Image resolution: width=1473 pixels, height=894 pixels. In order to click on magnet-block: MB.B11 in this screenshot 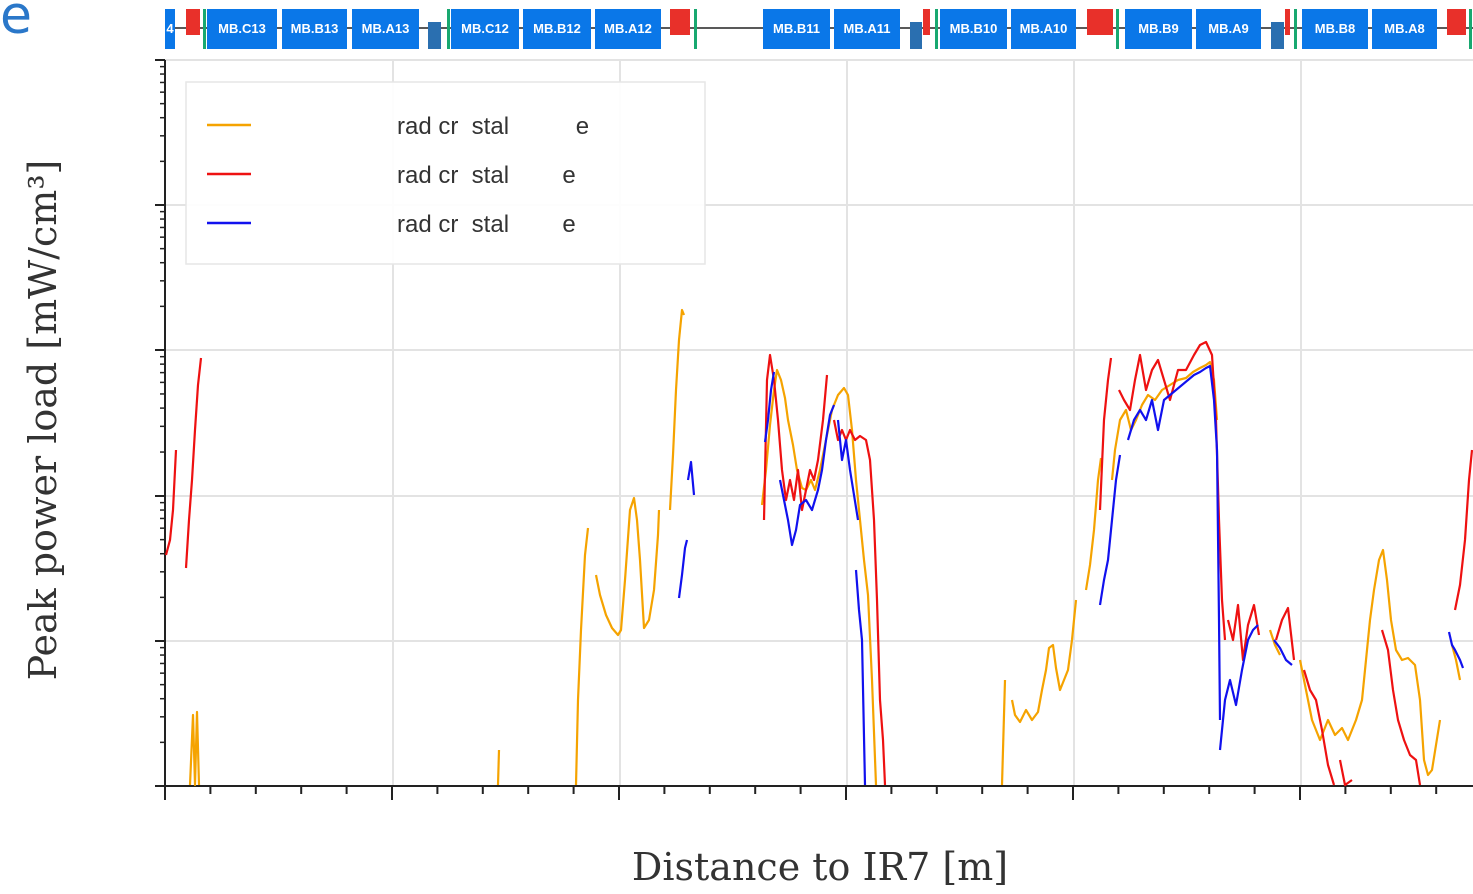, I will do `click(796, 29)`.